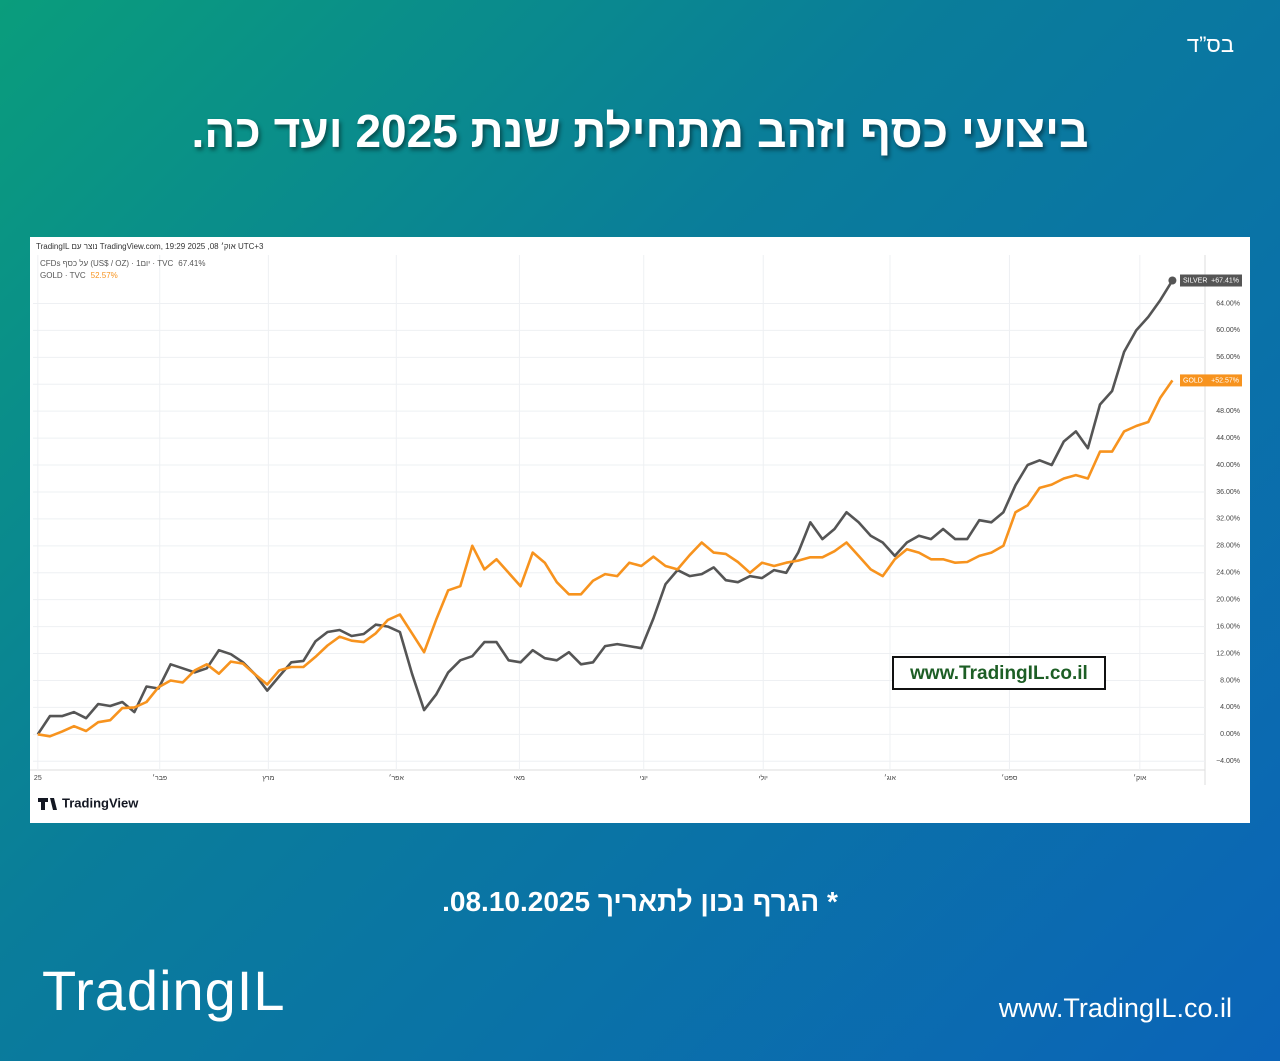  I want to click on x-tick-label: מרץ, so click(268, 778).